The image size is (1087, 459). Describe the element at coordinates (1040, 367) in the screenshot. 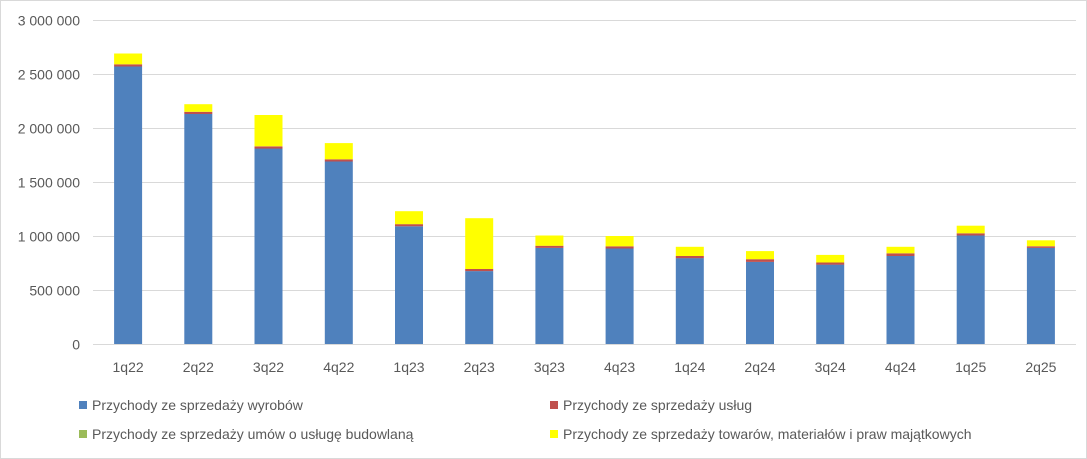

I see `x-tick-label: 2q25` at that location.